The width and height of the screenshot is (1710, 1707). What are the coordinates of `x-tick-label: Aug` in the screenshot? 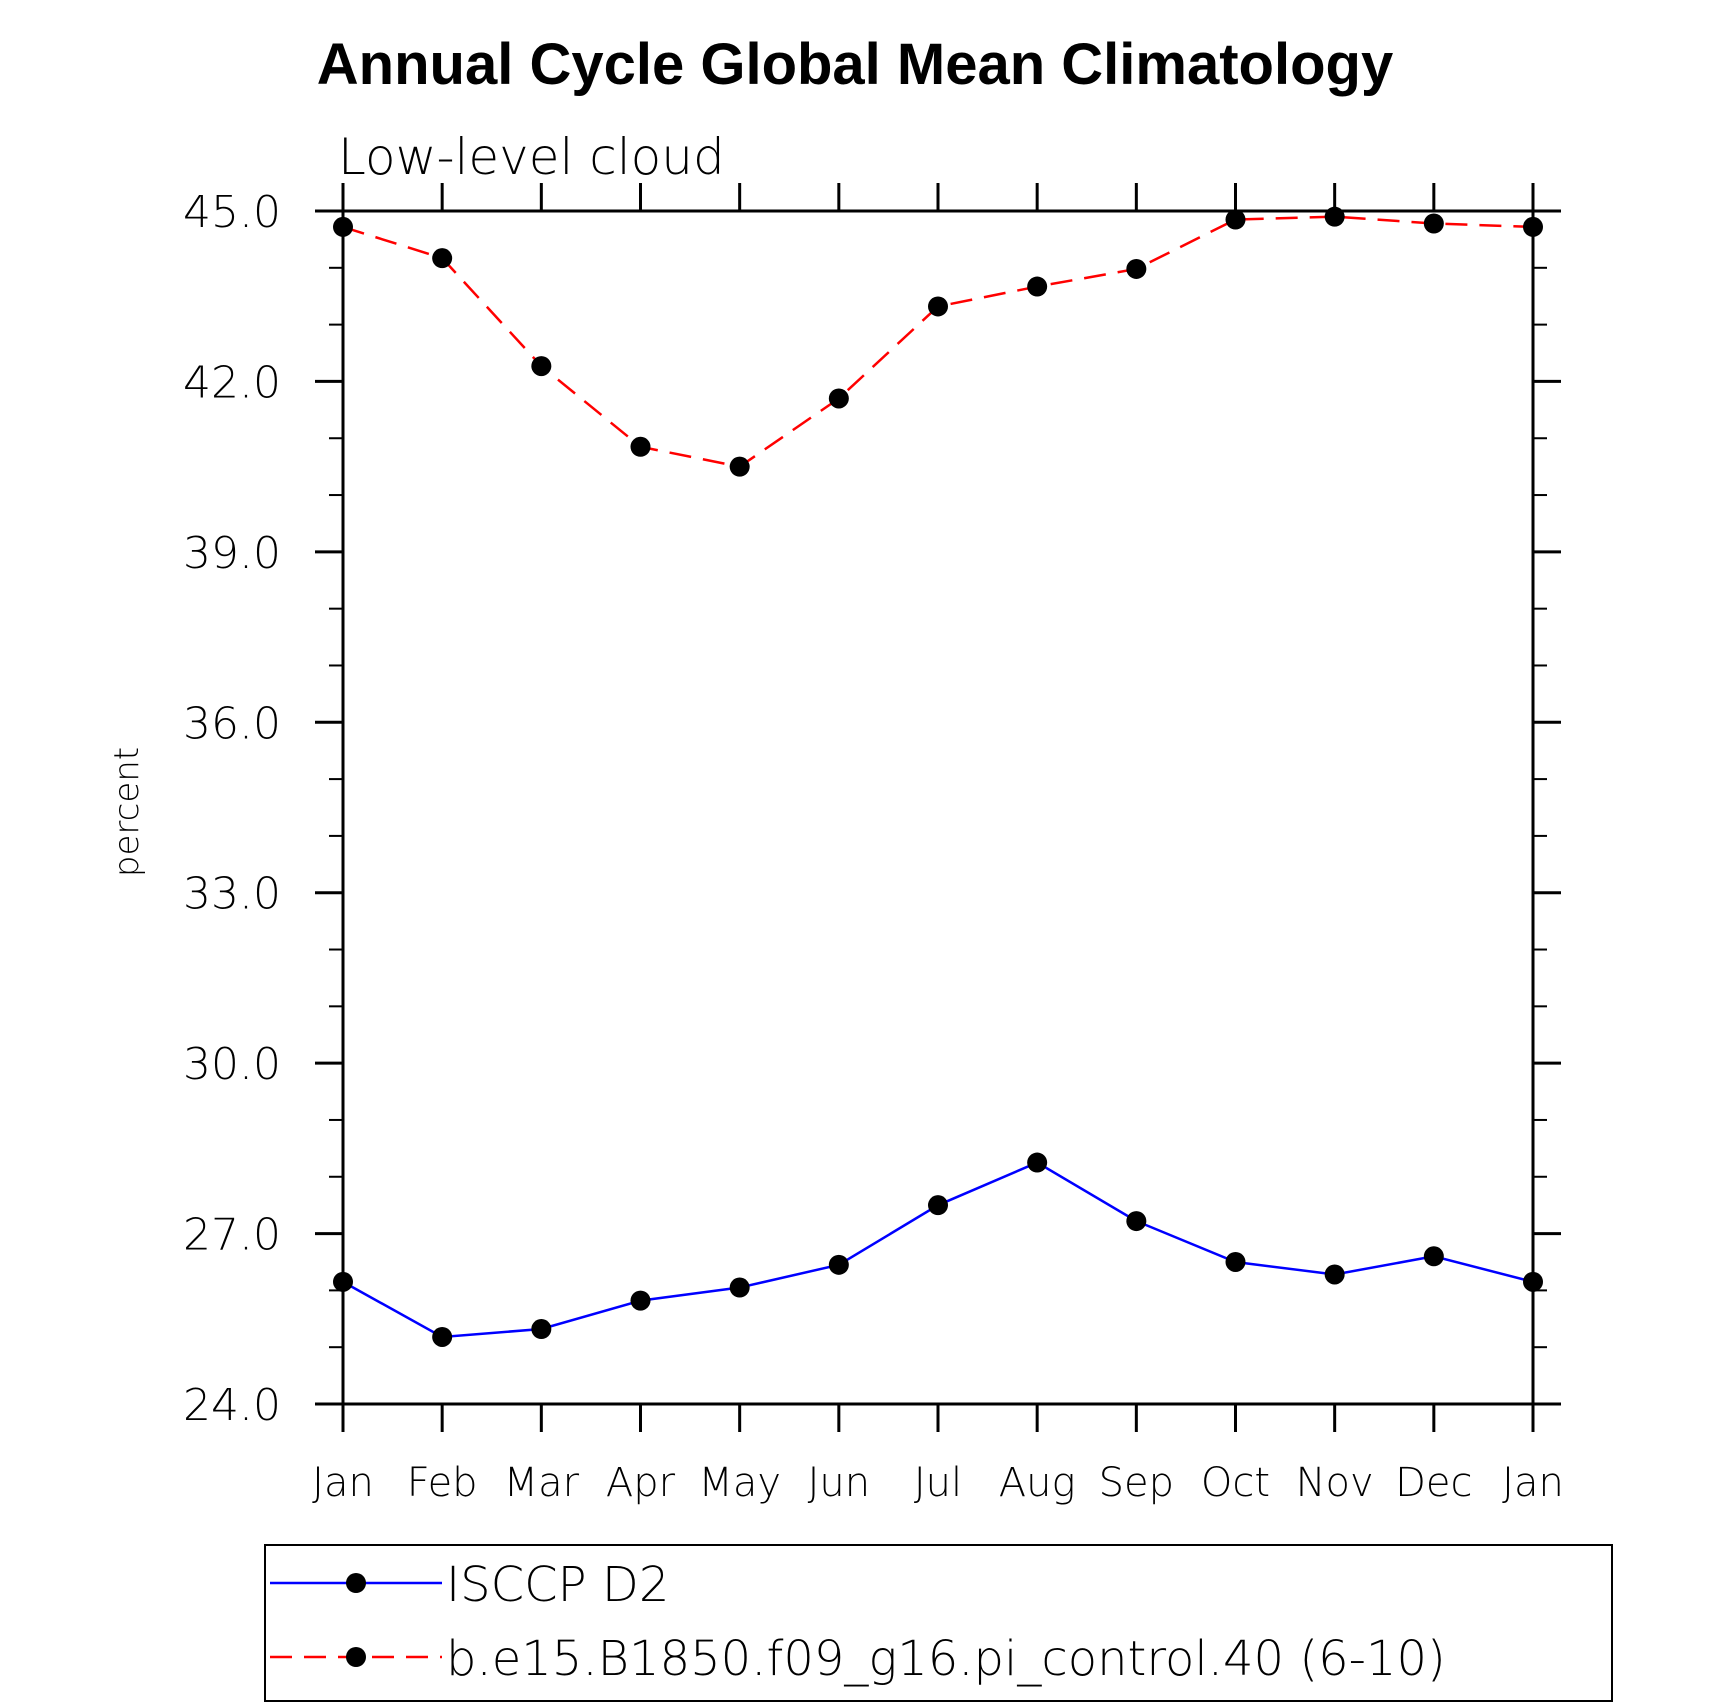 It's located at (1037, 1483).